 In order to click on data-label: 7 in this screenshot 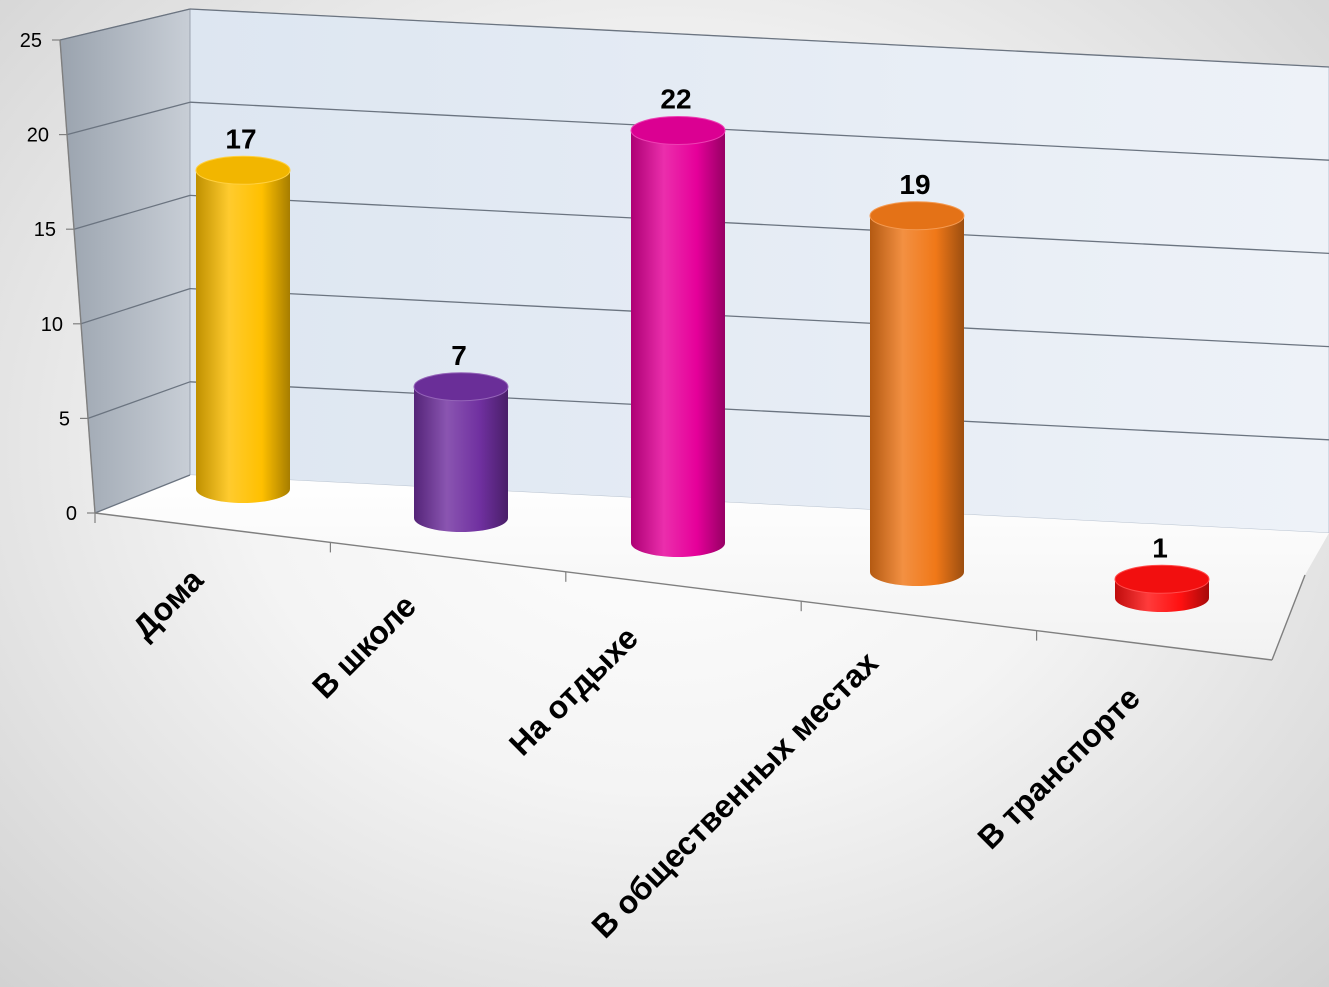, I will do `click(459, 355)`.